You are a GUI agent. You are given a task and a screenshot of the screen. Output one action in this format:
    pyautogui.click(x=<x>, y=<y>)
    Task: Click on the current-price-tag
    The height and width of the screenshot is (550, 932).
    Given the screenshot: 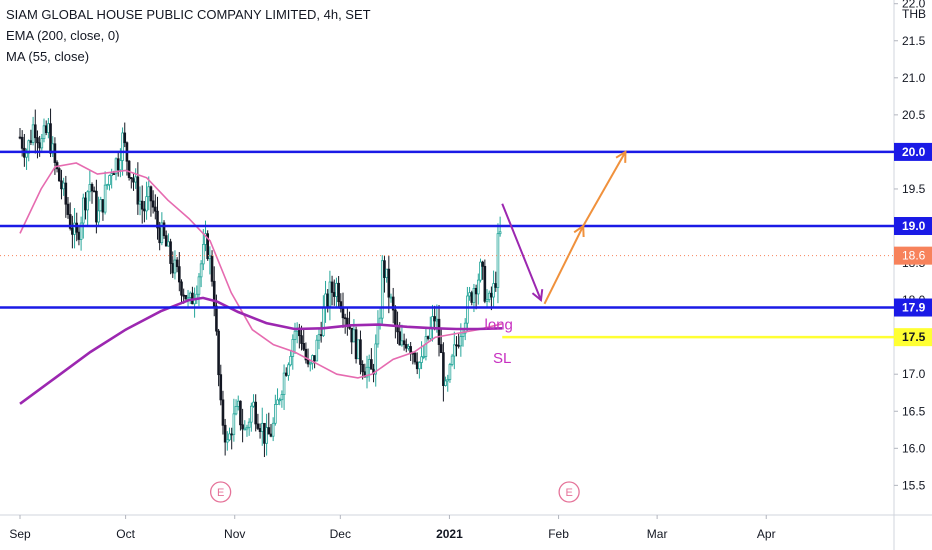 What is the action you would take?
    pyautogui.click(x=913, y=255)
    